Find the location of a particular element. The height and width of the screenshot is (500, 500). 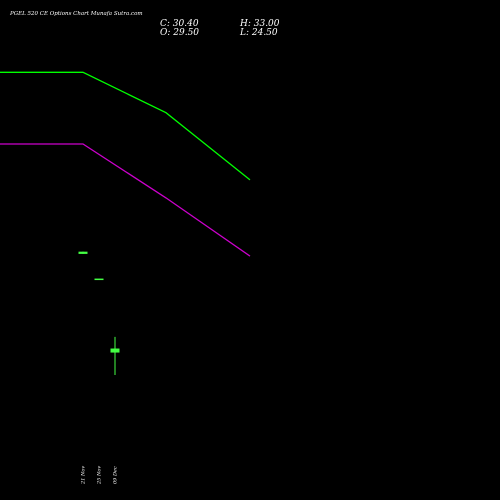

x-tick-label: 09 Dec is located at coordinates (116, 475).